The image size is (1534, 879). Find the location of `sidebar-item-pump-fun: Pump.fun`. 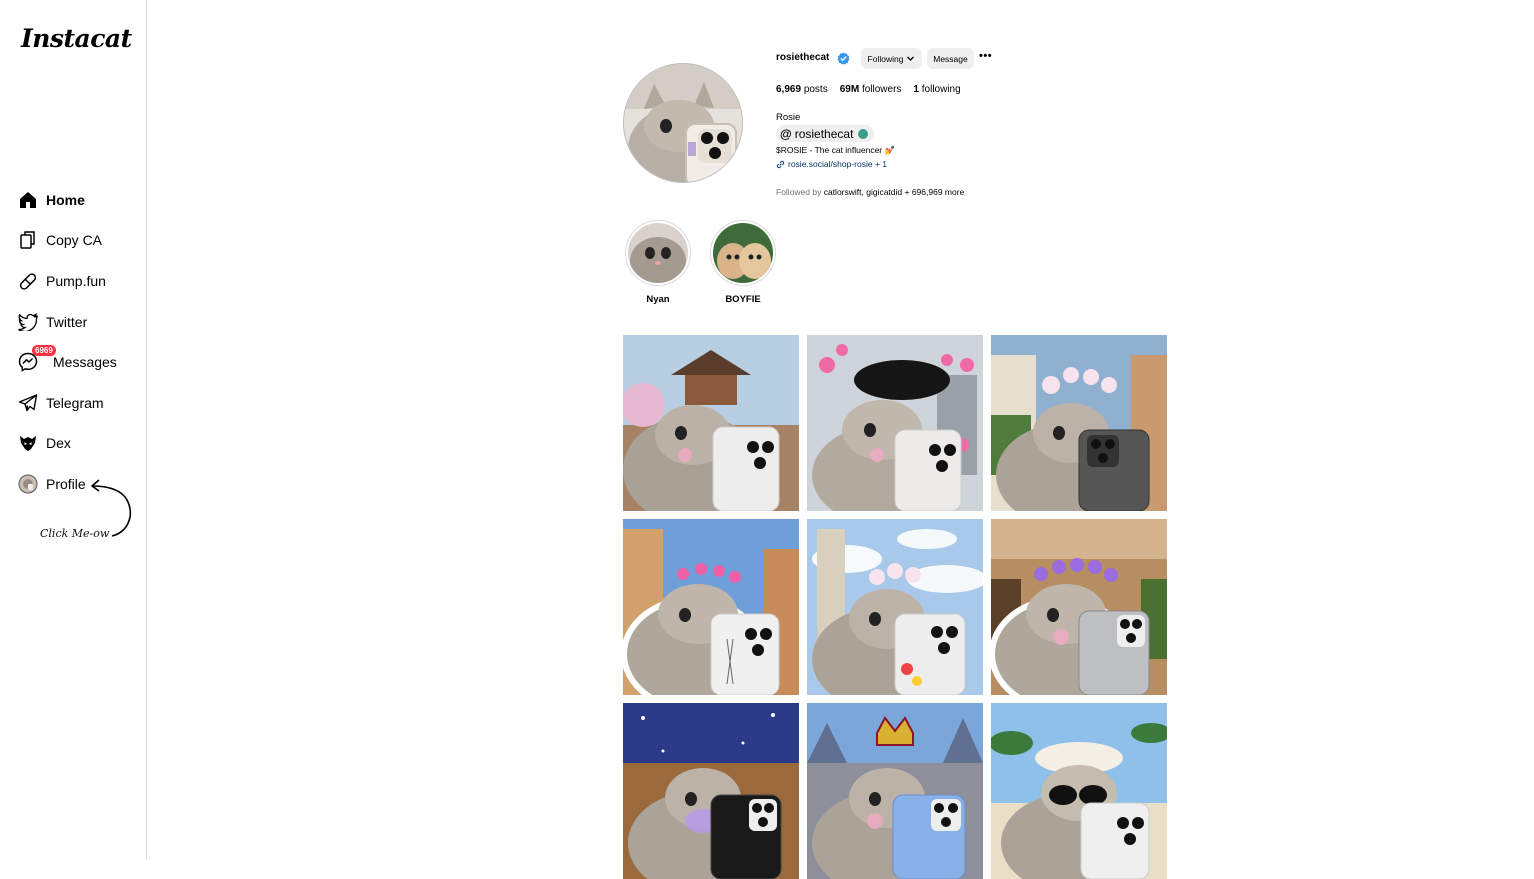

sidebar-item-pump-fun: Pump.fun is located at coordinates (73, 281).